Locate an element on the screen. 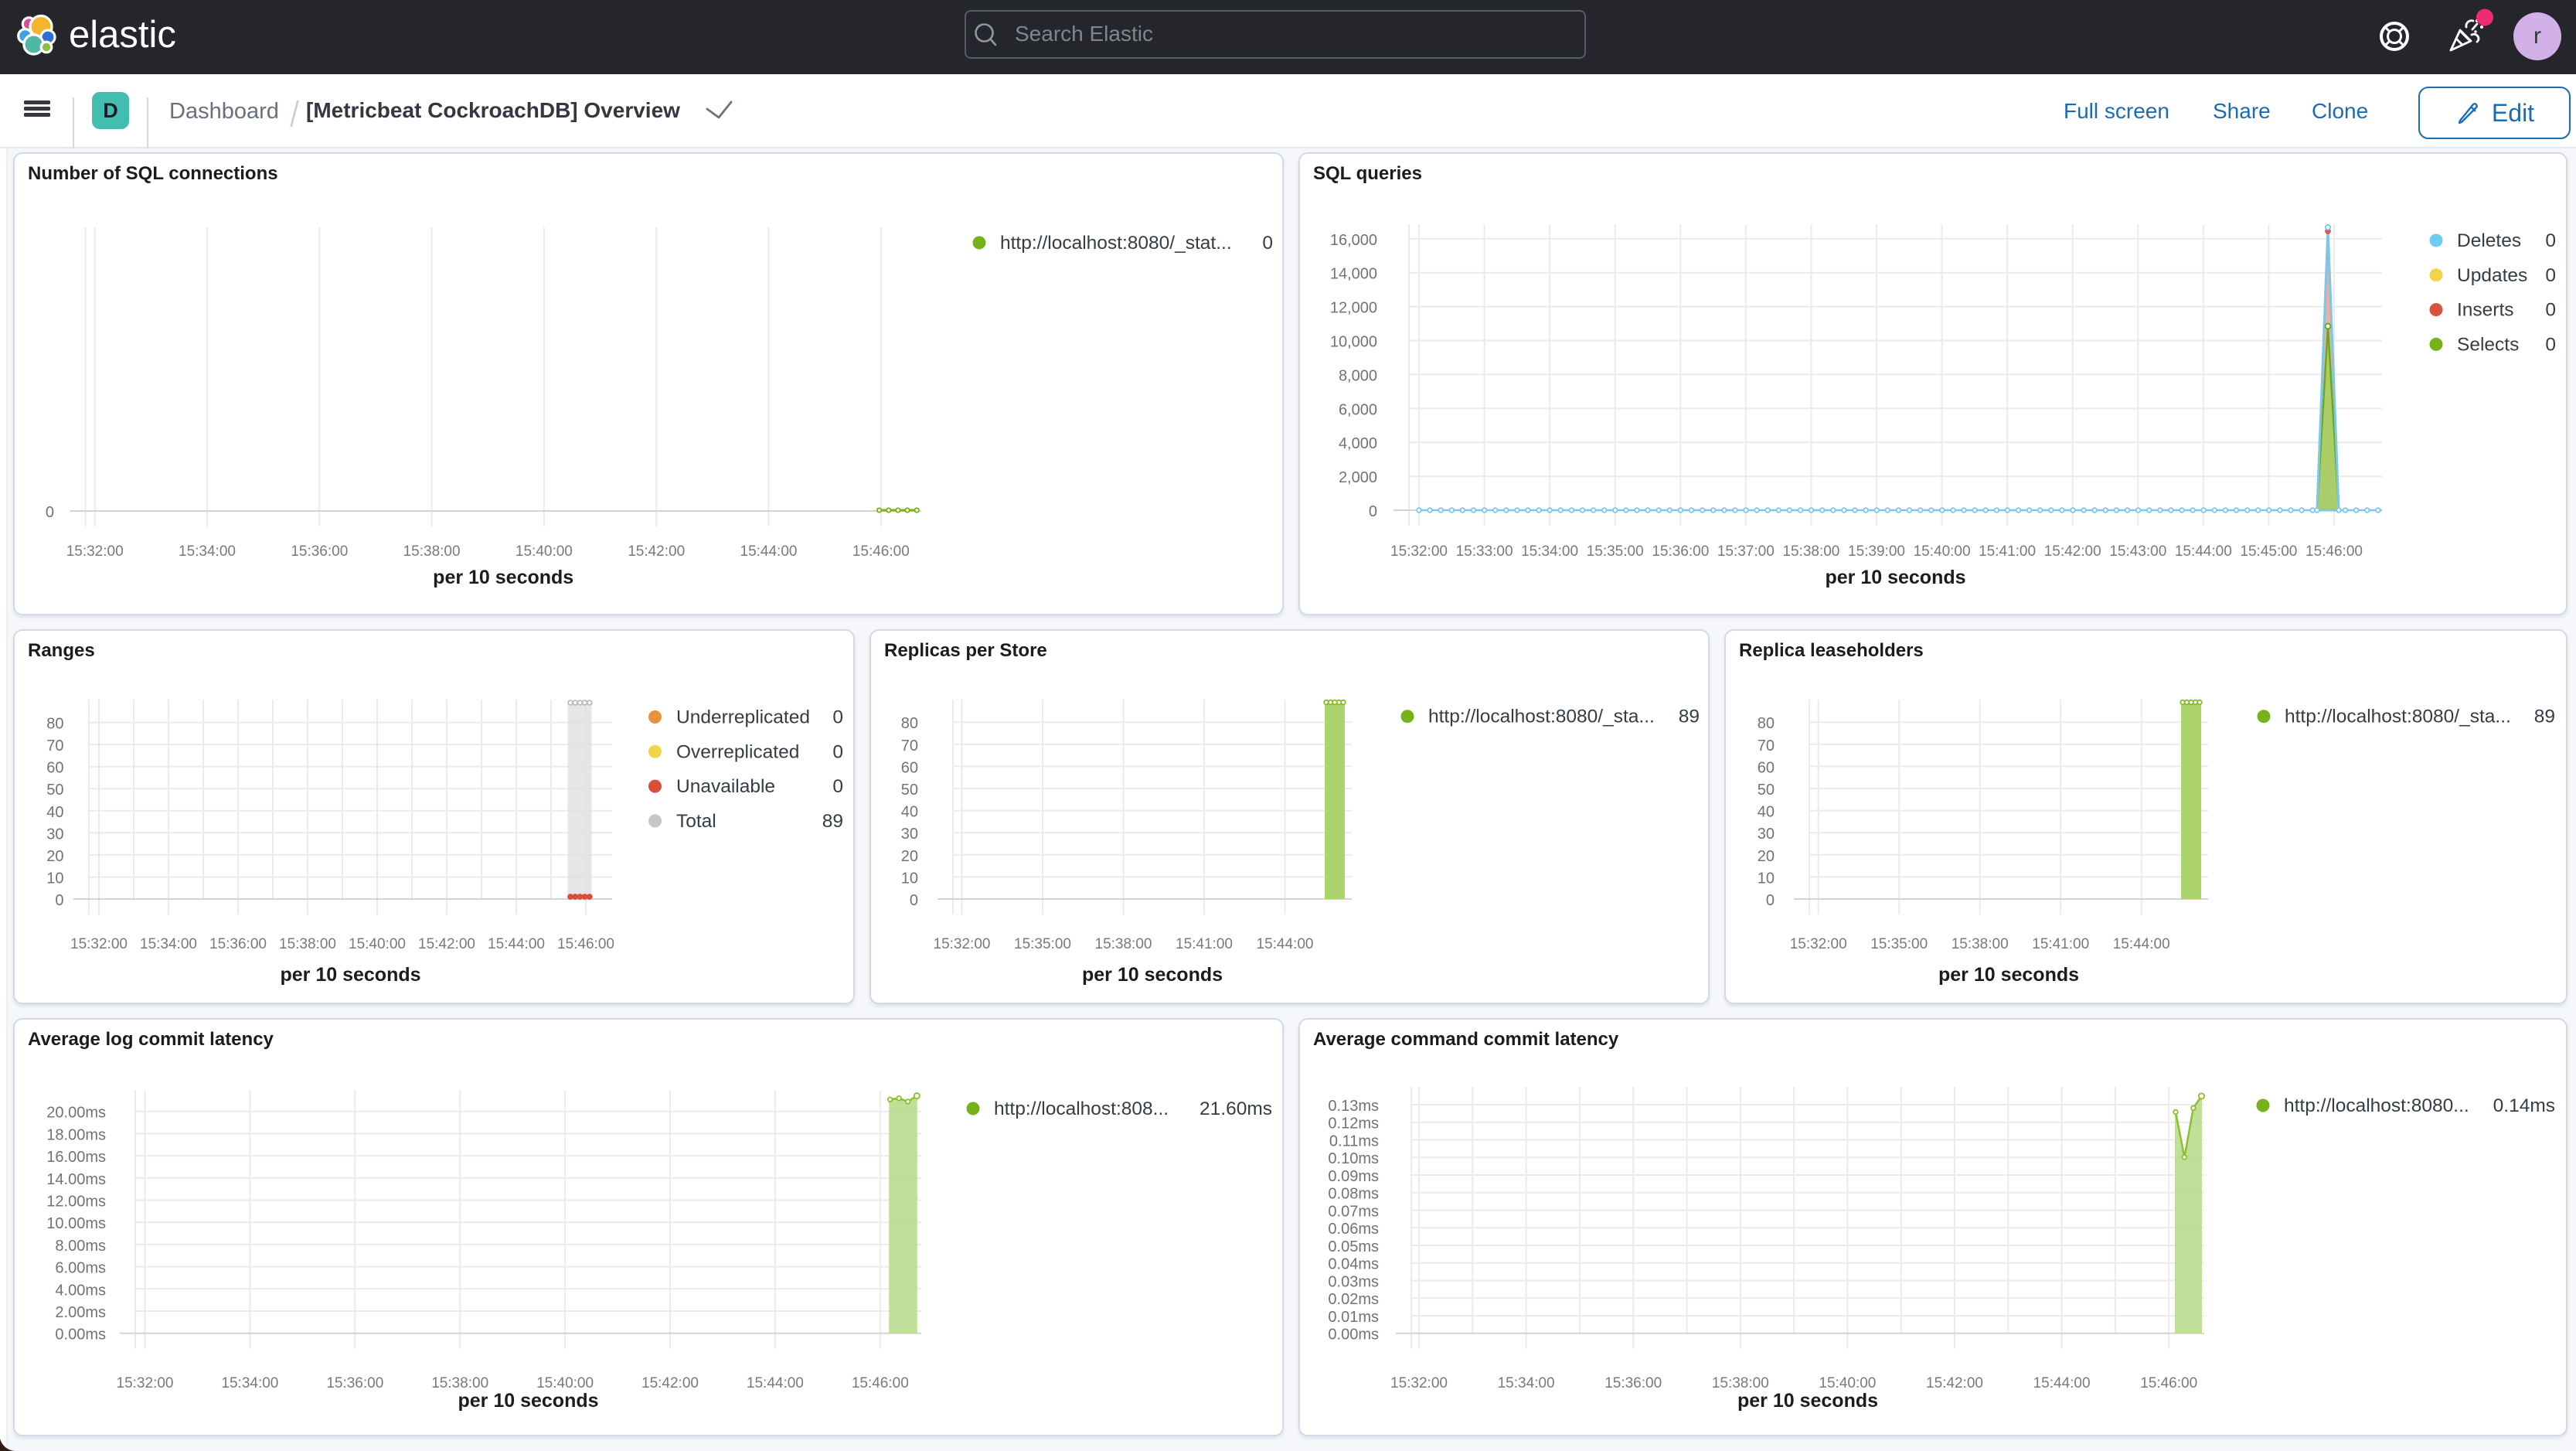 This screenshot has height=1451, width=2576. svg-text: 0.11ms is located at coordinates (1354, 1141).